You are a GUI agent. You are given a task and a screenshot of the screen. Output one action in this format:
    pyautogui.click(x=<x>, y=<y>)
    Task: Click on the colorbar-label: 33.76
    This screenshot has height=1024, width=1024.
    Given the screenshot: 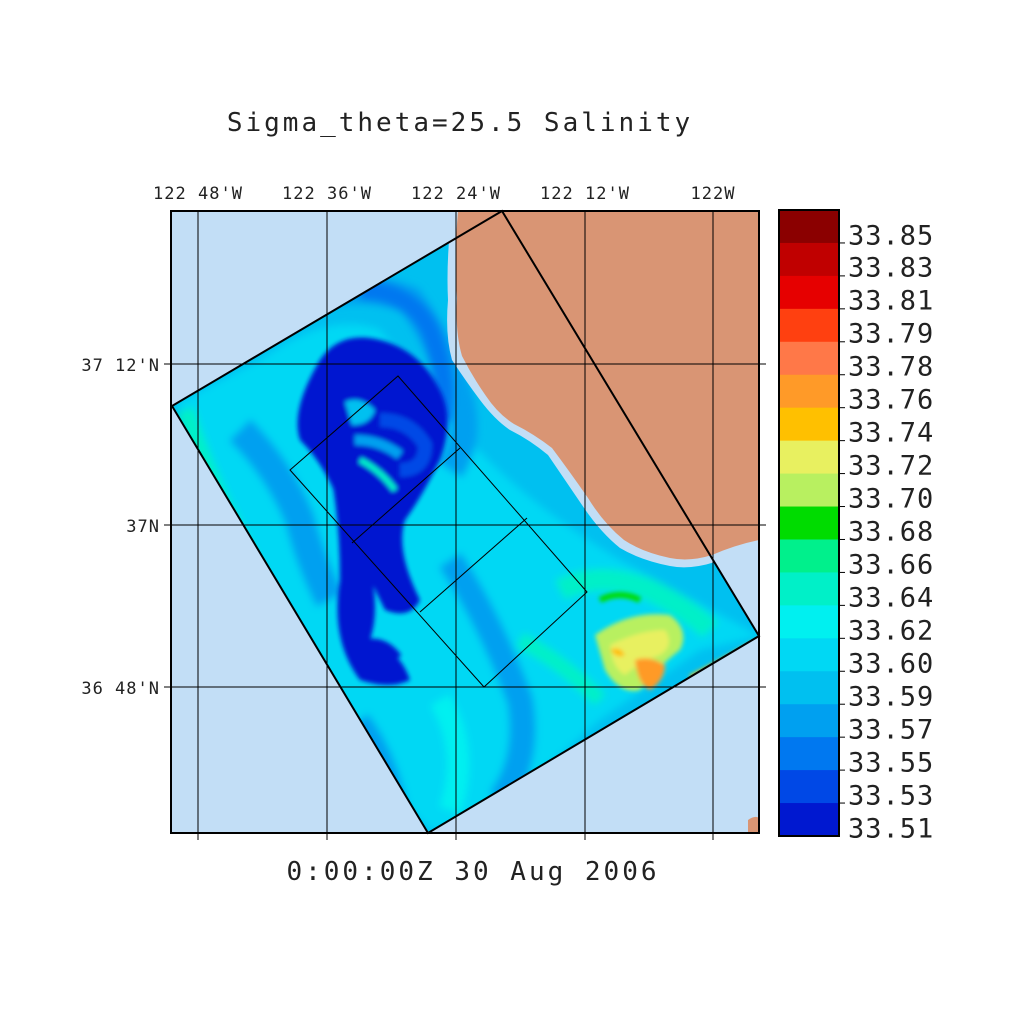 What is the action you would take?
    pyautogui.click(x=891, y=400)
    